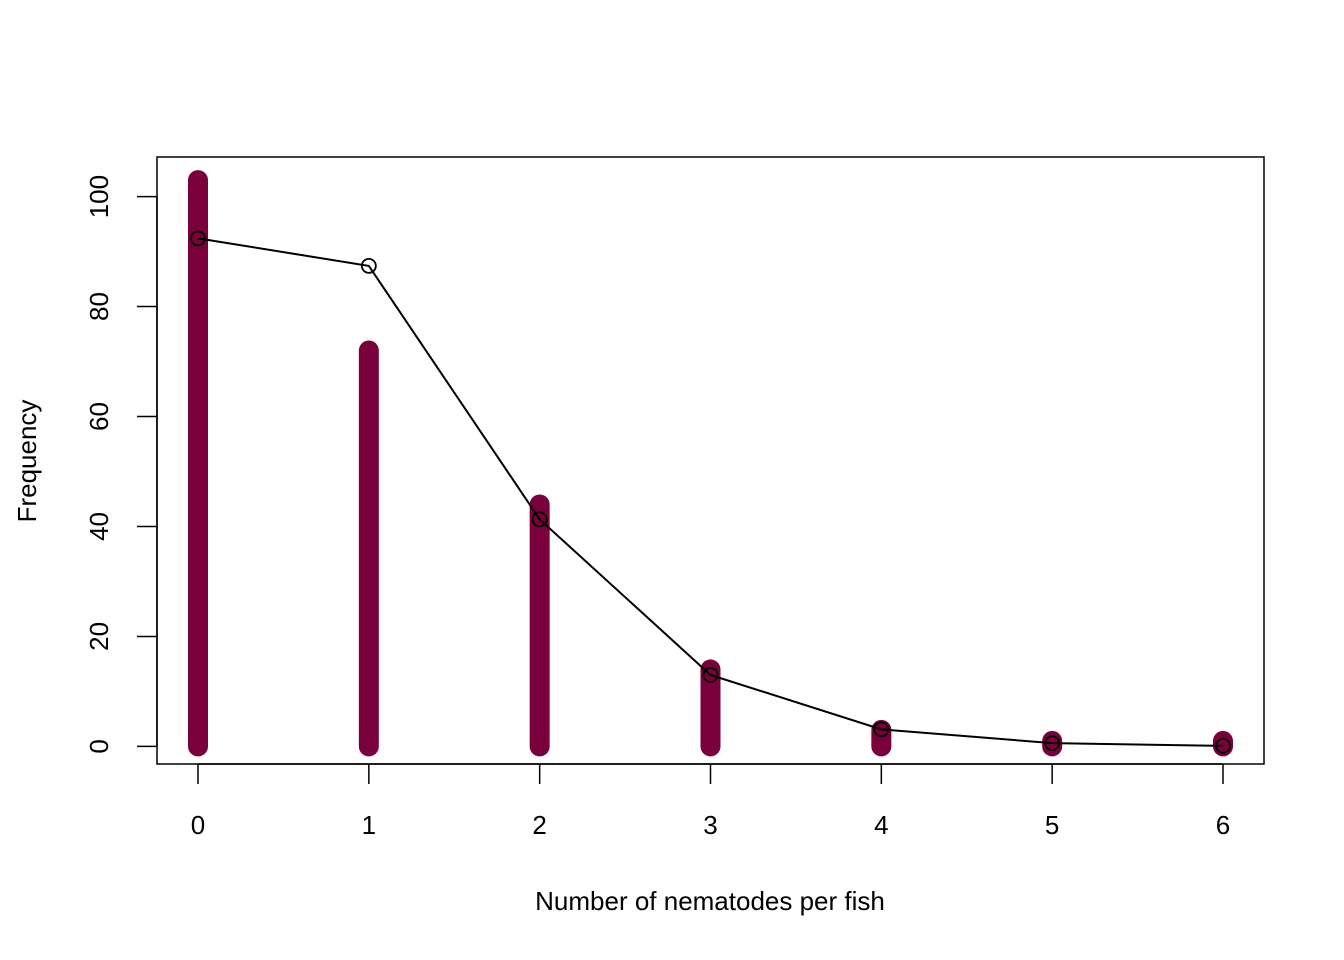  What do you see at coordinates (1223, 825) in the screenshot?
I see `x-tick-label-6: 6` at bounding box center [1223, 825].